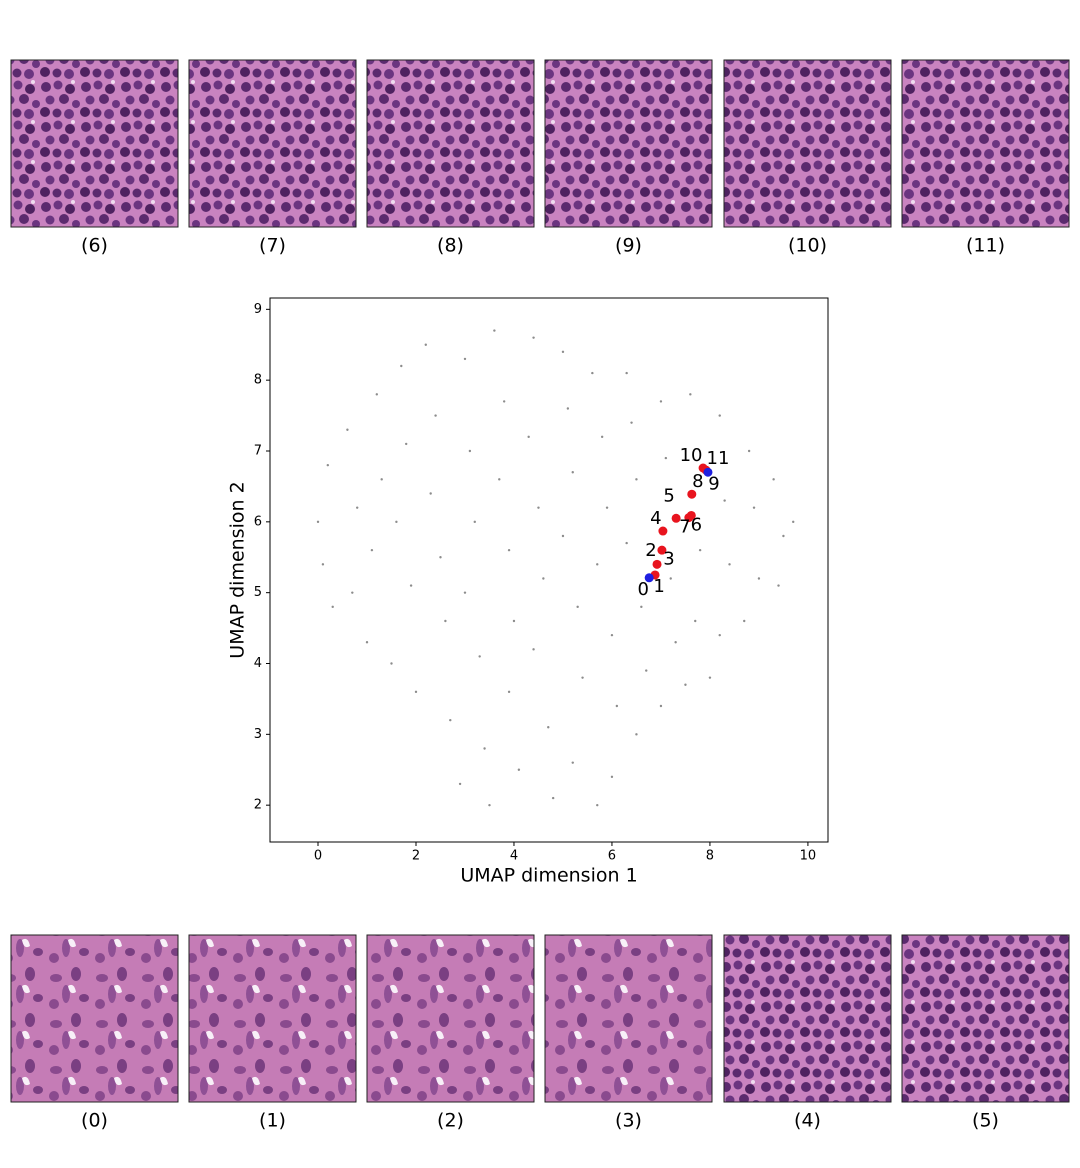 This screenshot has height=1168, width=1080. What do you see at coordinates (668, 558) in the screenshot?
I see `point-label: 3` at bounding box center [668, 558].